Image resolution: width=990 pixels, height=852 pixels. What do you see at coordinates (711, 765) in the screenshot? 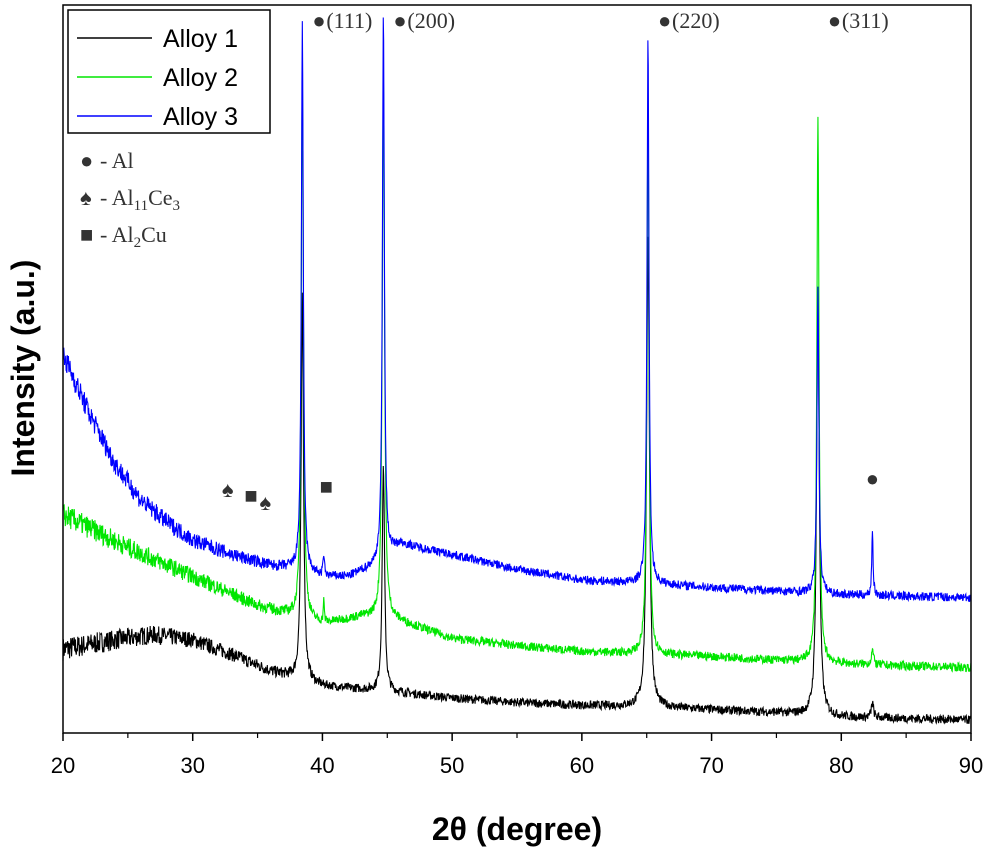
I see `x-tick-label: 70` at bounding box center [711, 765].